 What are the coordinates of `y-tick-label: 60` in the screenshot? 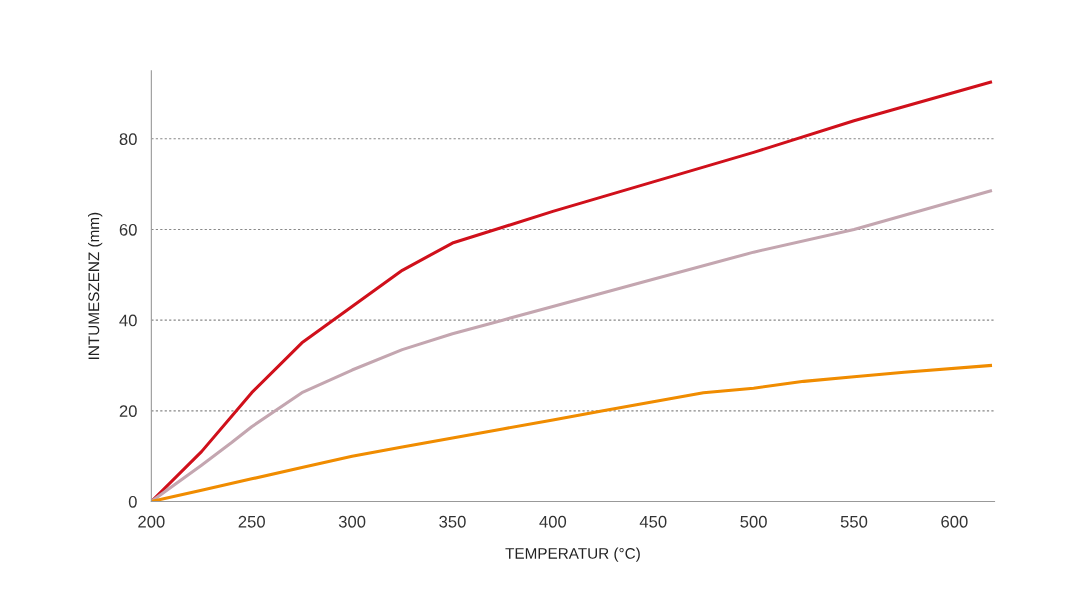 It's located at (128, 229).